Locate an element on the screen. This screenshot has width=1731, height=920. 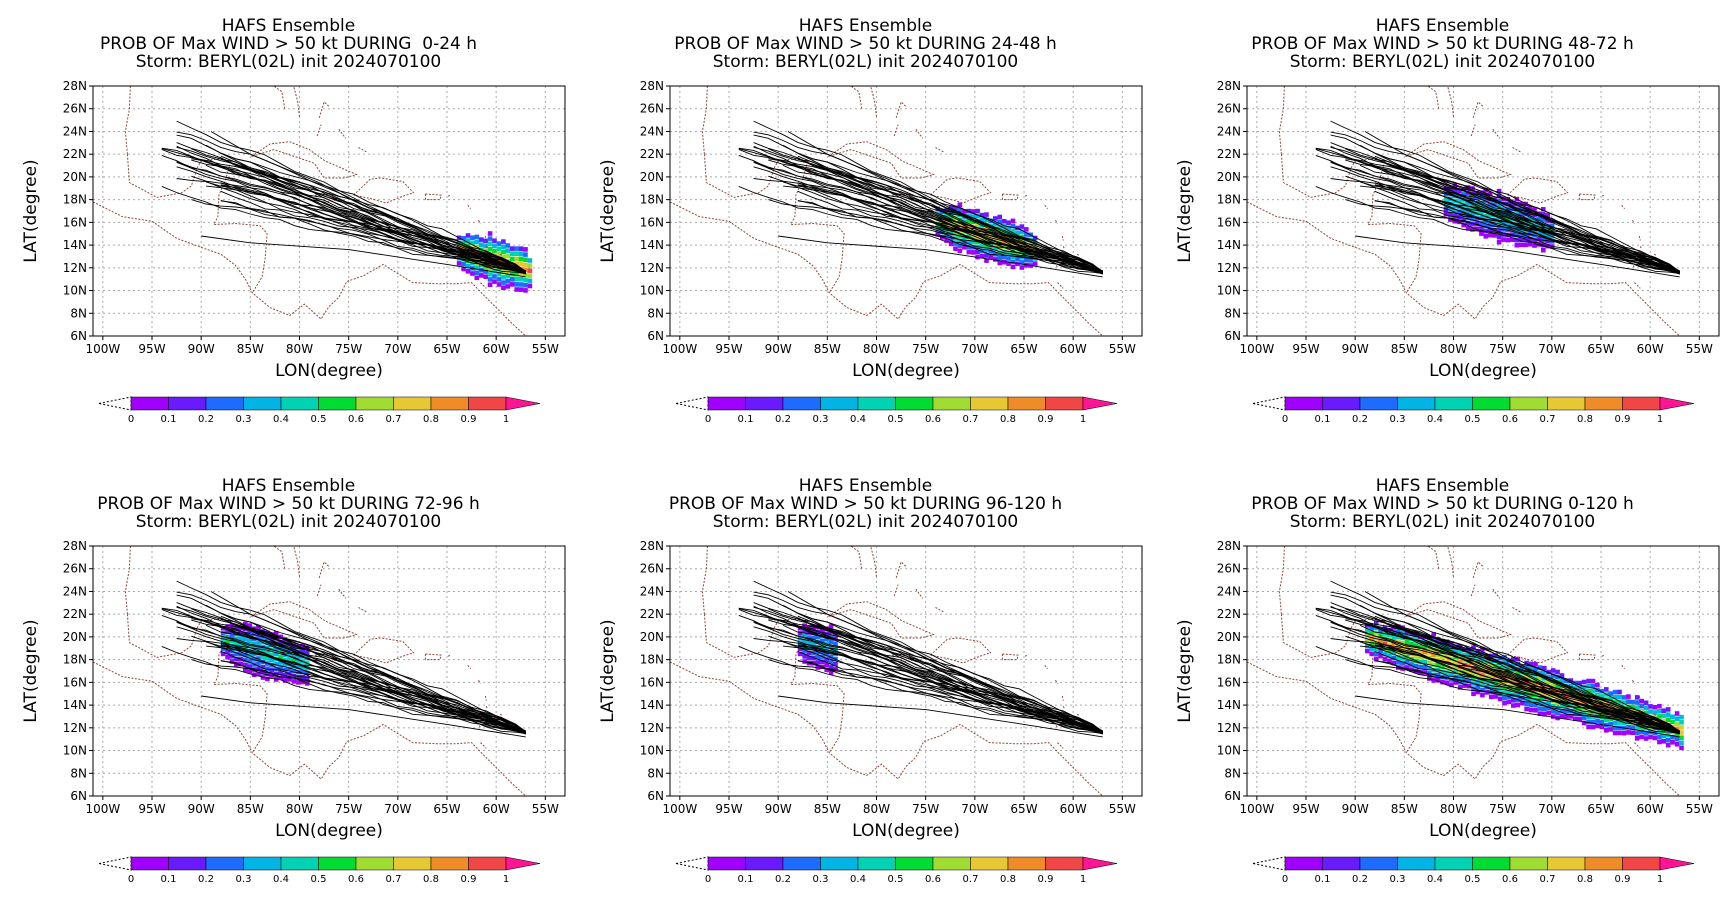
colorbar: 0 0.1 0.2 0.3 0.4 0.5 0.6 0.7 0.8 0.9 1 is located at coordinates (896, 410).